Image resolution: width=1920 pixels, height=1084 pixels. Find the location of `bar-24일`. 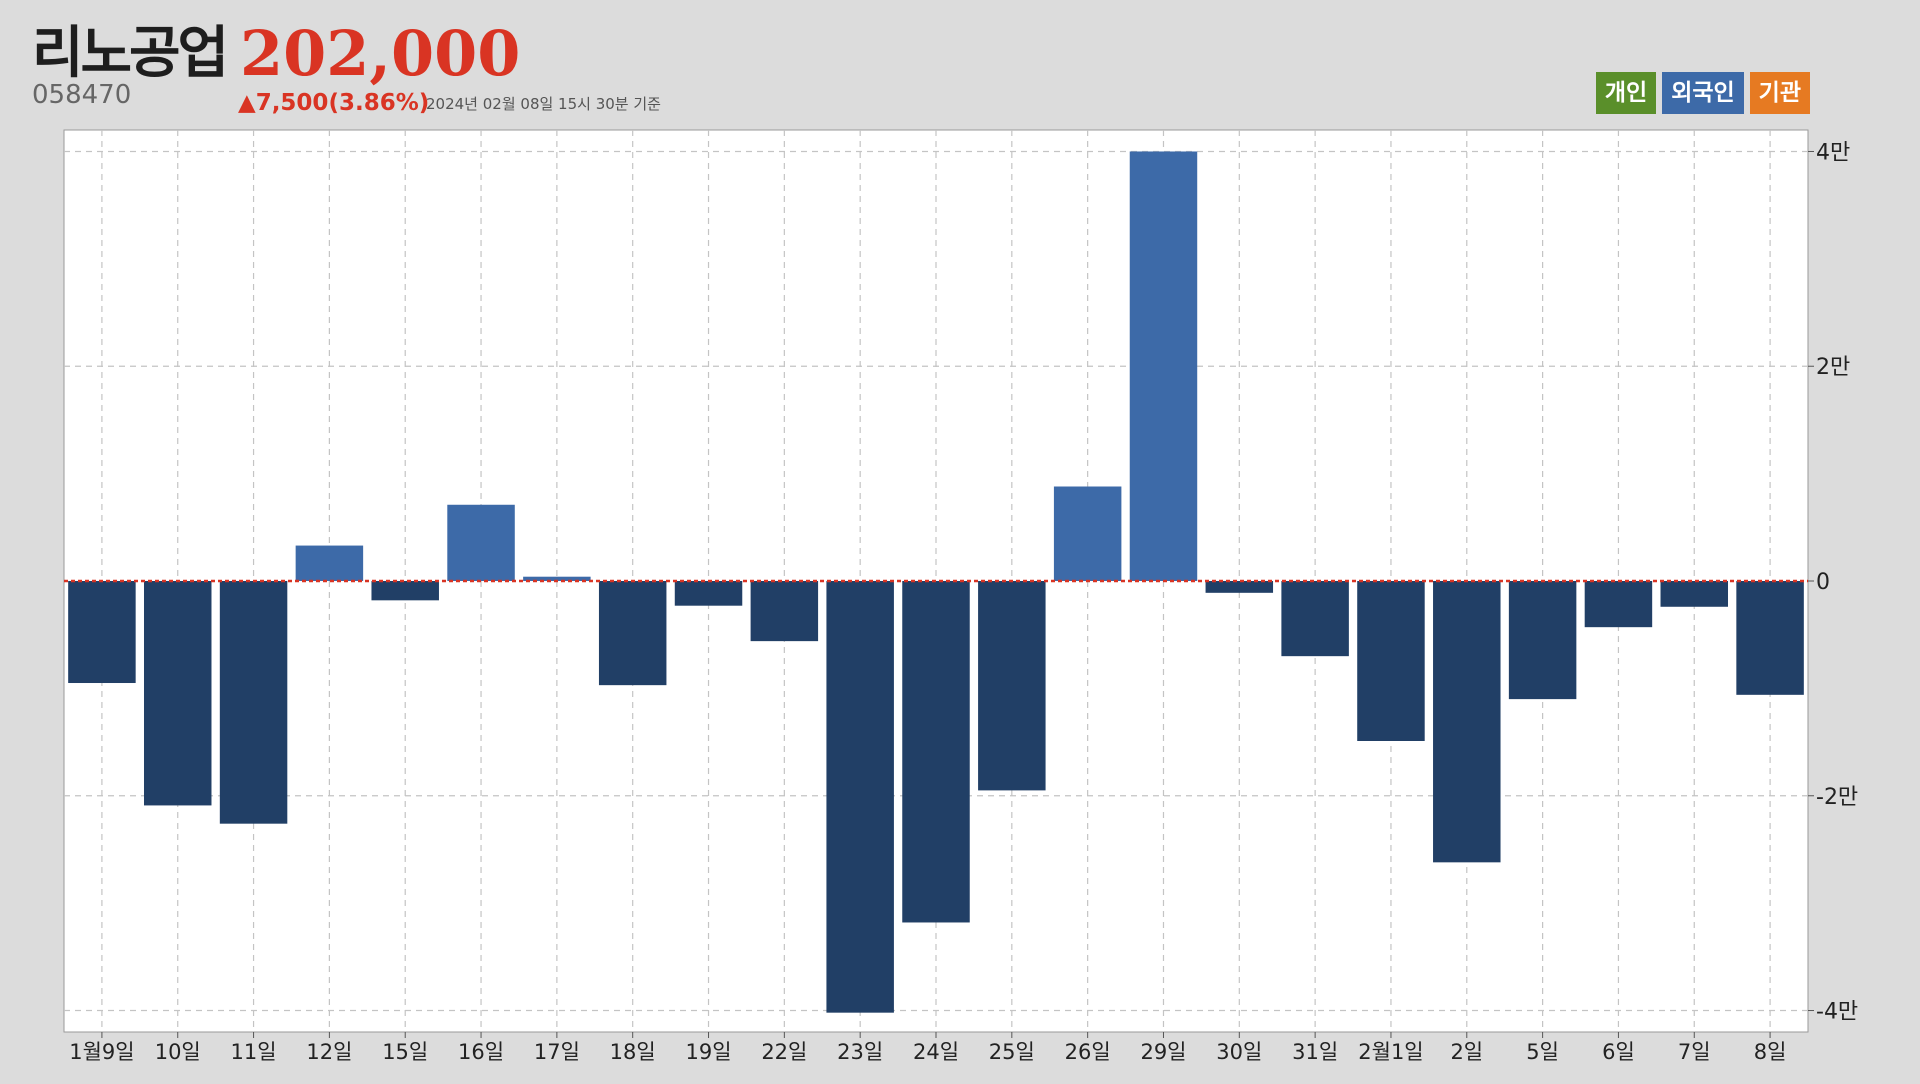

bar-24일 is located at coordinates (936, 752).